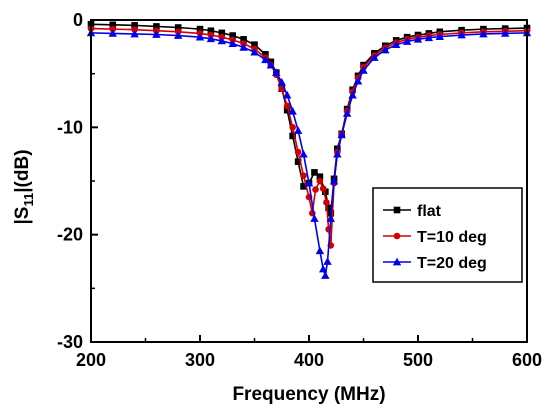  What do you see at coordinates (22, 170) in the screenshot?
I see `y-axis-title-tail: |(dB)` at bounding box center [22, 170].